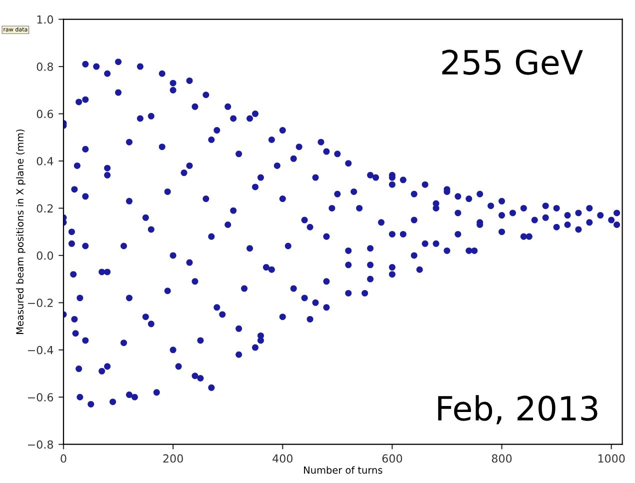 The height and width of the screenshot is (483, 635). Describe the element at coordinates (41, 397) in the screenshot. I see `y-tick-label: −0.6` at that location.